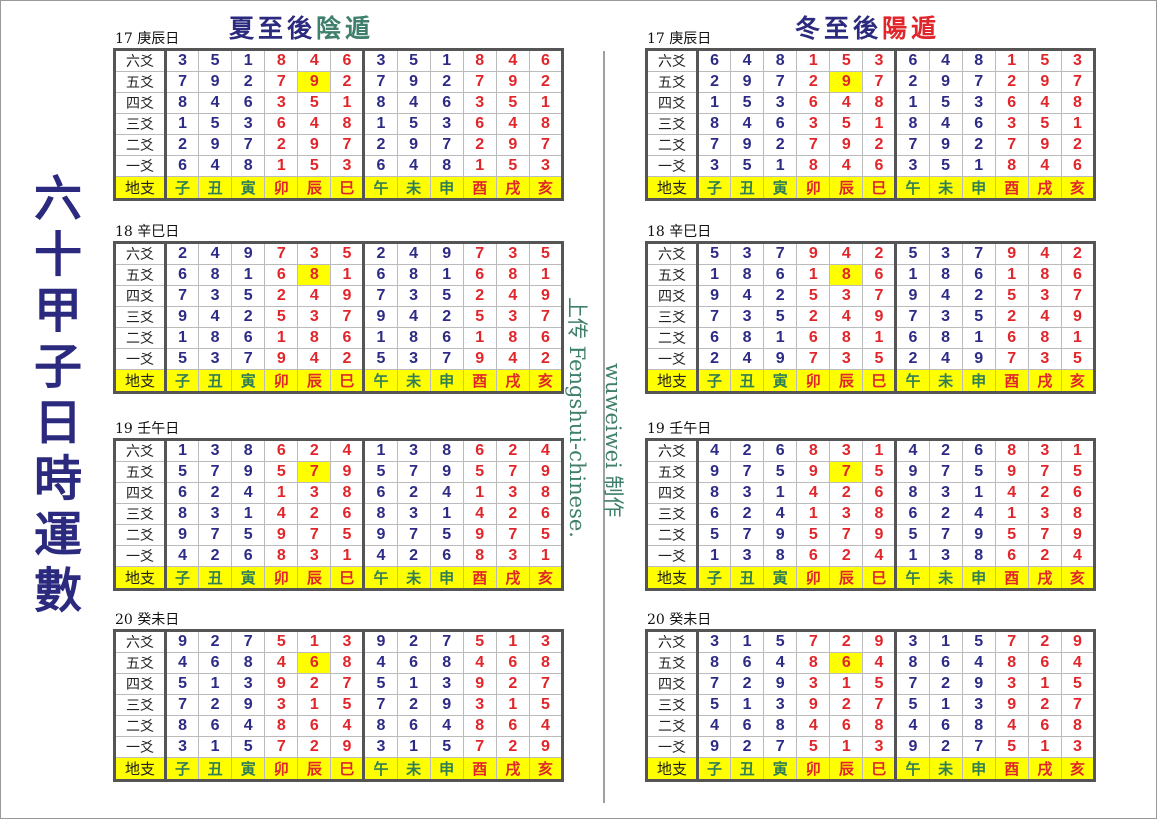  What do you see at coordinates (672, 82) in the screenshot?
I see `row-label: 五爻` at bounding box center [672, 82].